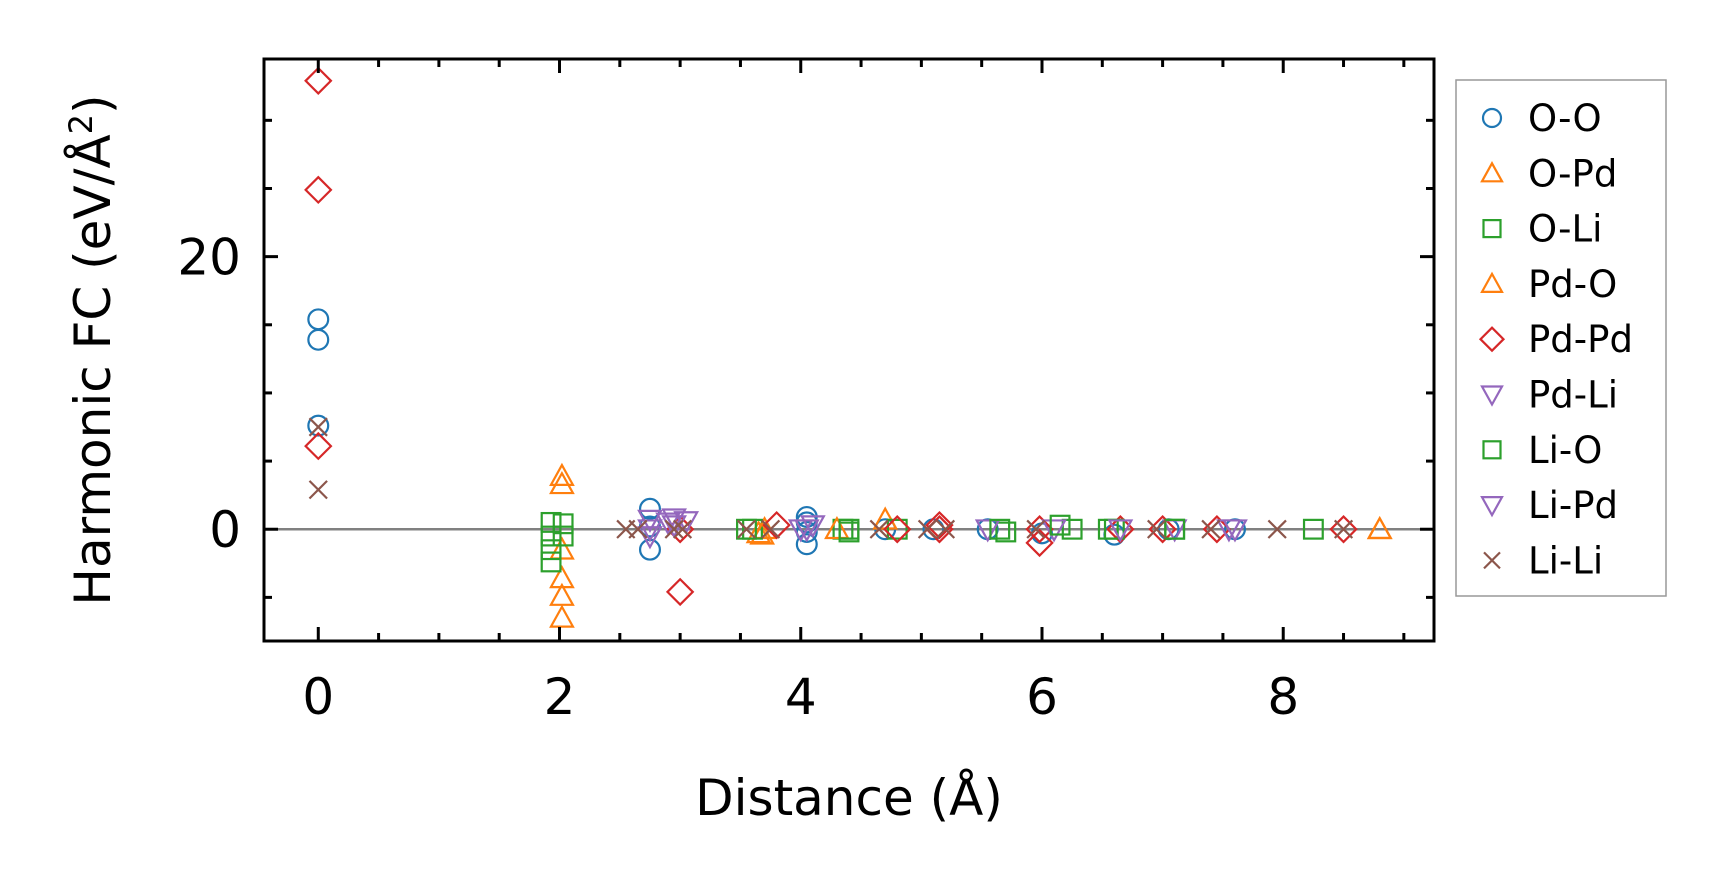 The height and width of the screenshot is (883, 1715). I want to click on series-Li-Pd, so click(948, 527).